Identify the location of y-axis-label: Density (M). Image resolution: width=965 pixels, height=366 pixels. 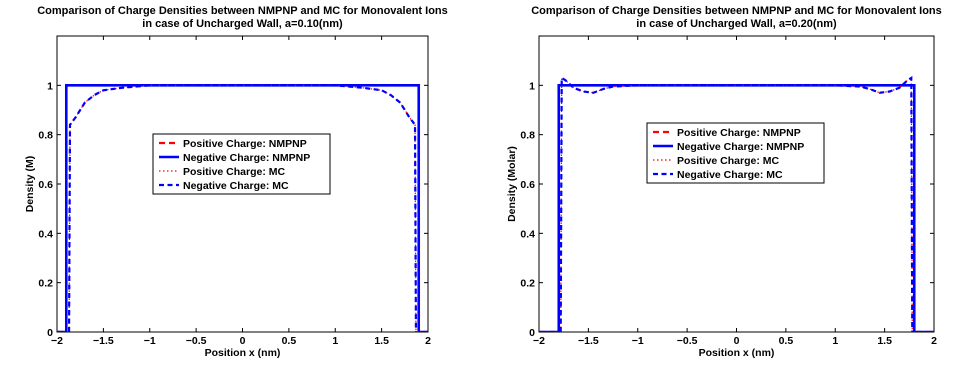
(30, 184).